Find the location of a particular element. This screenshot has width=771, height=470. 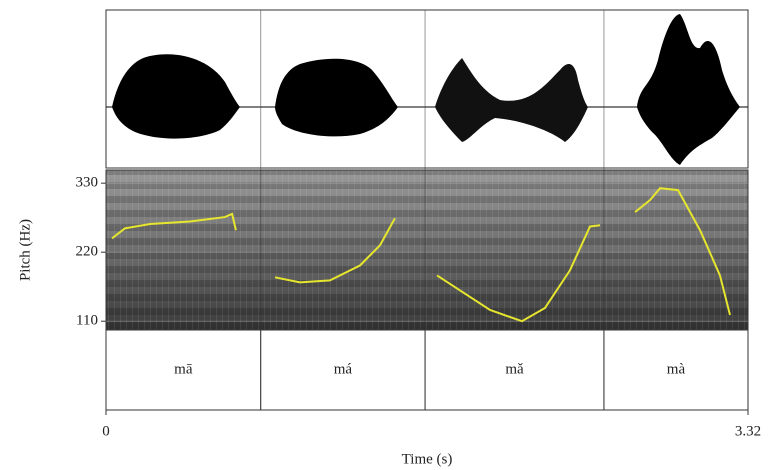

x-tick-label: 0 is located at coordinates (106, 431).